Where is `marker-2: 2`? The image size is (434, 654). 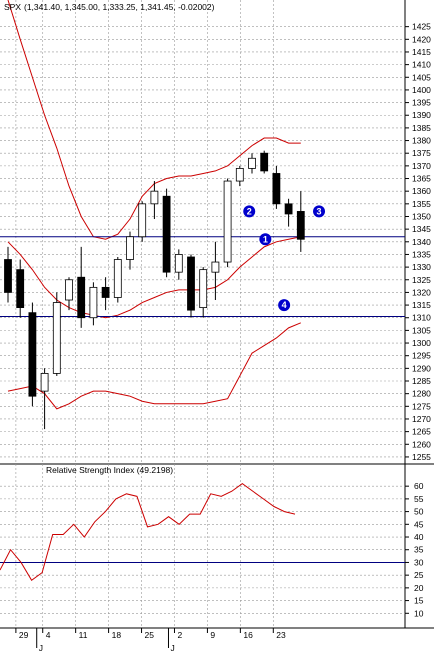
marker-2: 2 is located at coordinates (249, 211).